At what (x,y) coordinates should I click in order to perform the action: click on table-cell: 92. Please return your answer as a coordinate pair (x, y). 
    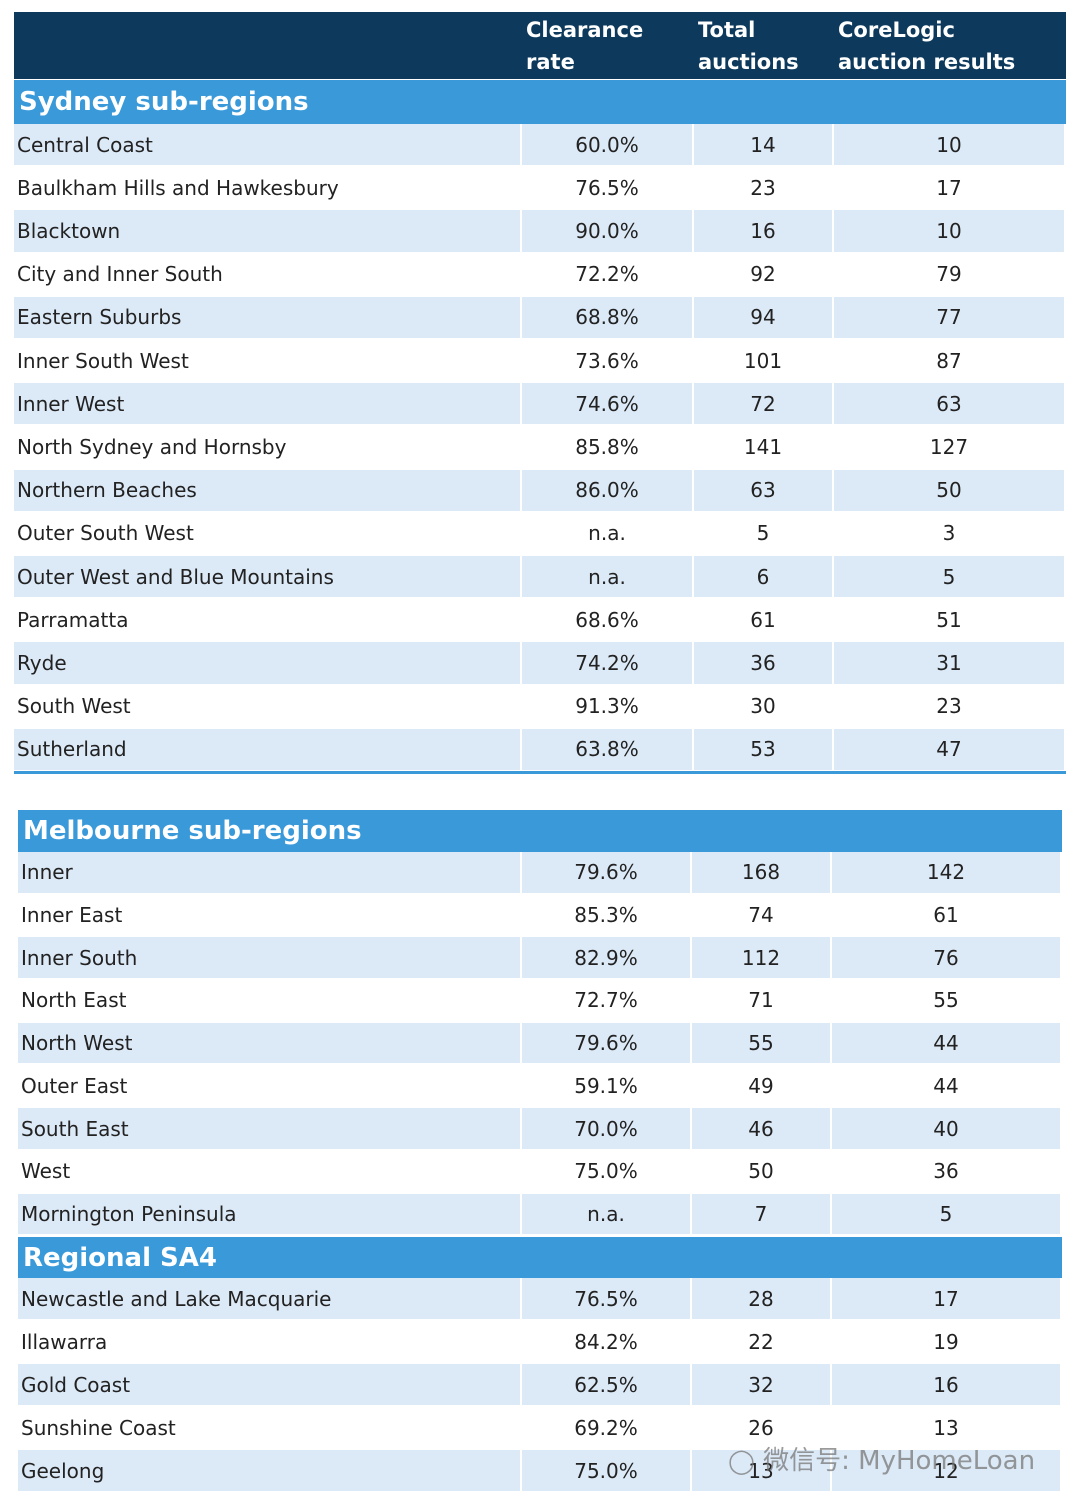
    Looking at the image, I should click on (764, 275).